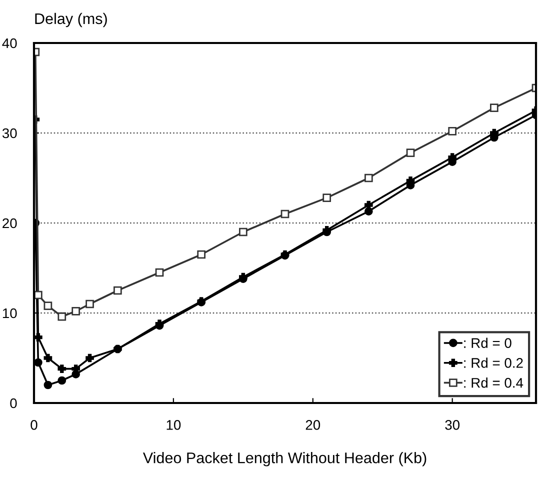 The width and height of the screenshot is (538, 488). What do you see at coordinates (488, 343) in the screenshot?
I see `legend-label: : Rd = 0` at bounding box center [488, 343].